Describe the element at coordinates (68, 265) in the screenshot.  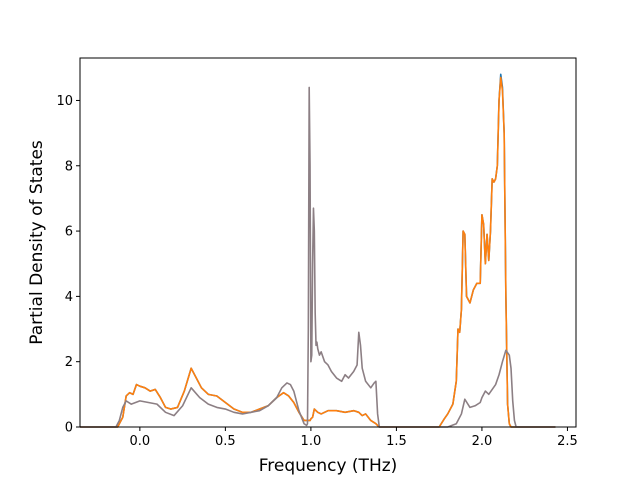
I see `y-axis-ticks: 0 2 4 6 8 10` at that location.